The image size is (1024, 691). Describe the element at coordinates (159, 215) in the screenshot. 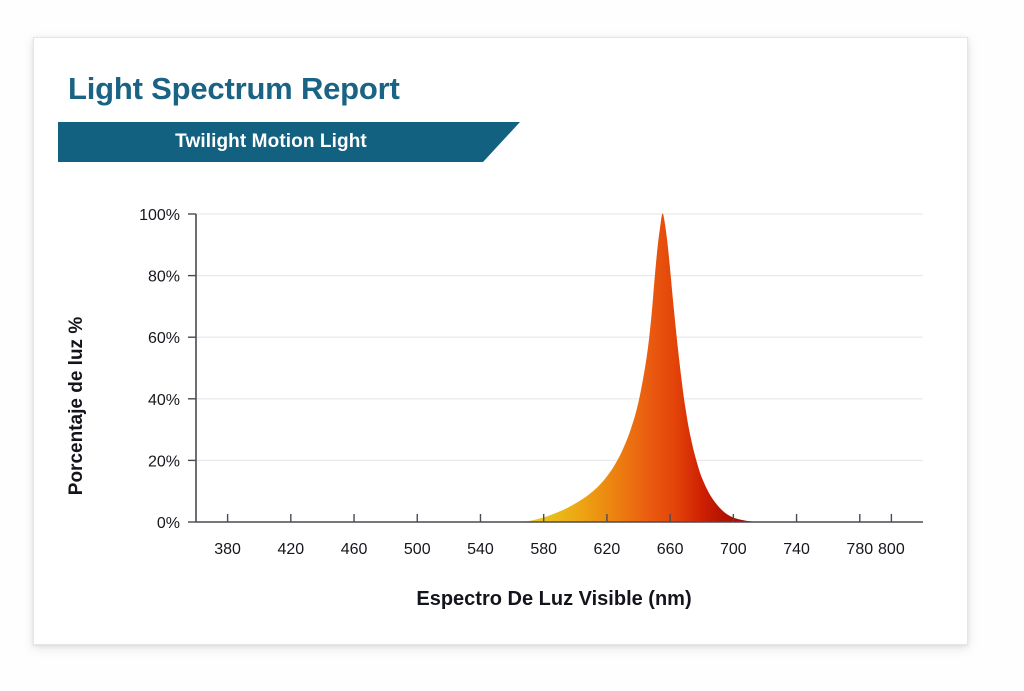

I see `y-tick-label: 100%` at that location.